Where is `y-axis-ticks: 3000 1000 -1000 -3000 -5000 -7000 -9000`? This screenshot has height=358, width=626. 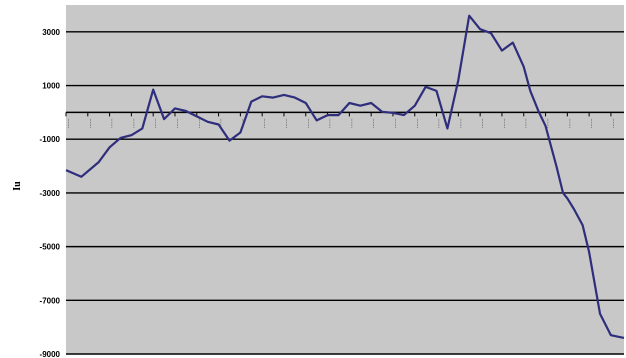 y-axis-ticks: 3000 1000 -1000 -3000 -5000 -7000 -9000 is located at coordinates (50, 193).